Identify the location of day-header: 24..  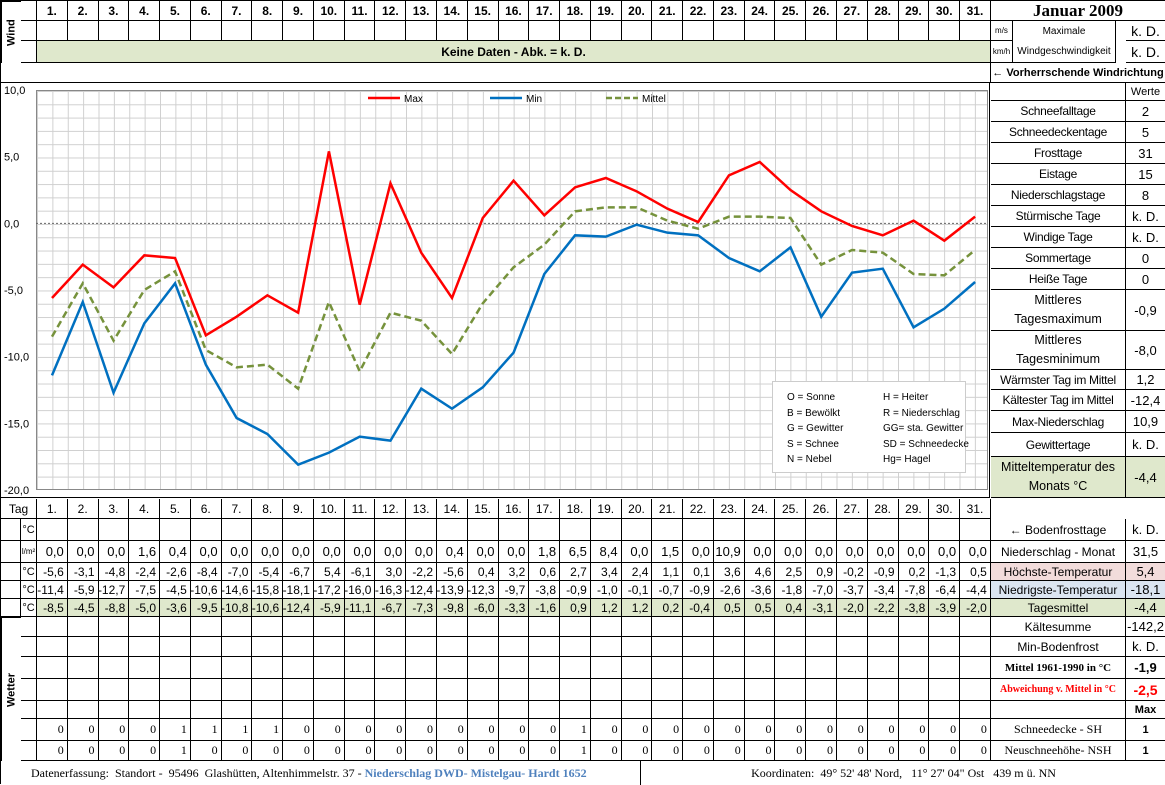
(760, 509).